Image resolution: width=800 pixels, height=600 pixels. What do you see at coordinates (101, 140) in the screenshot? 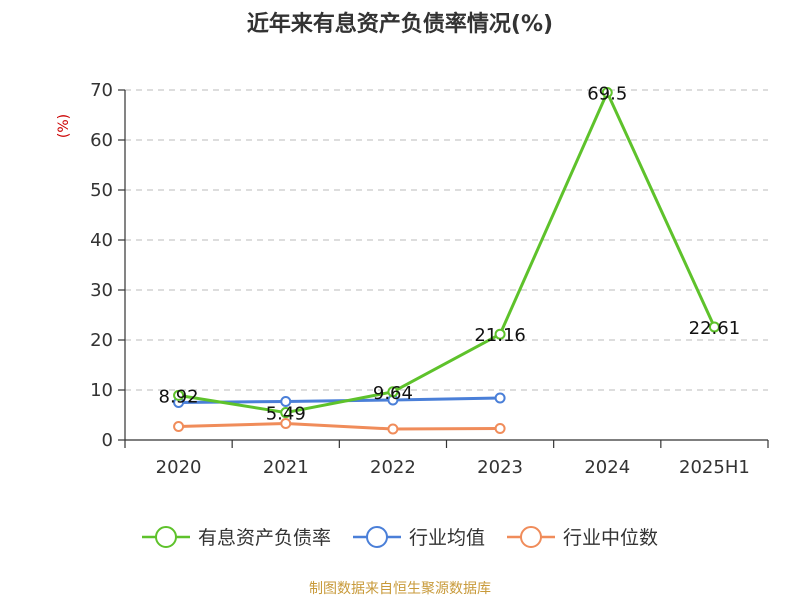
I see `y-tick-label: 60` at bounding box center [101, 140].